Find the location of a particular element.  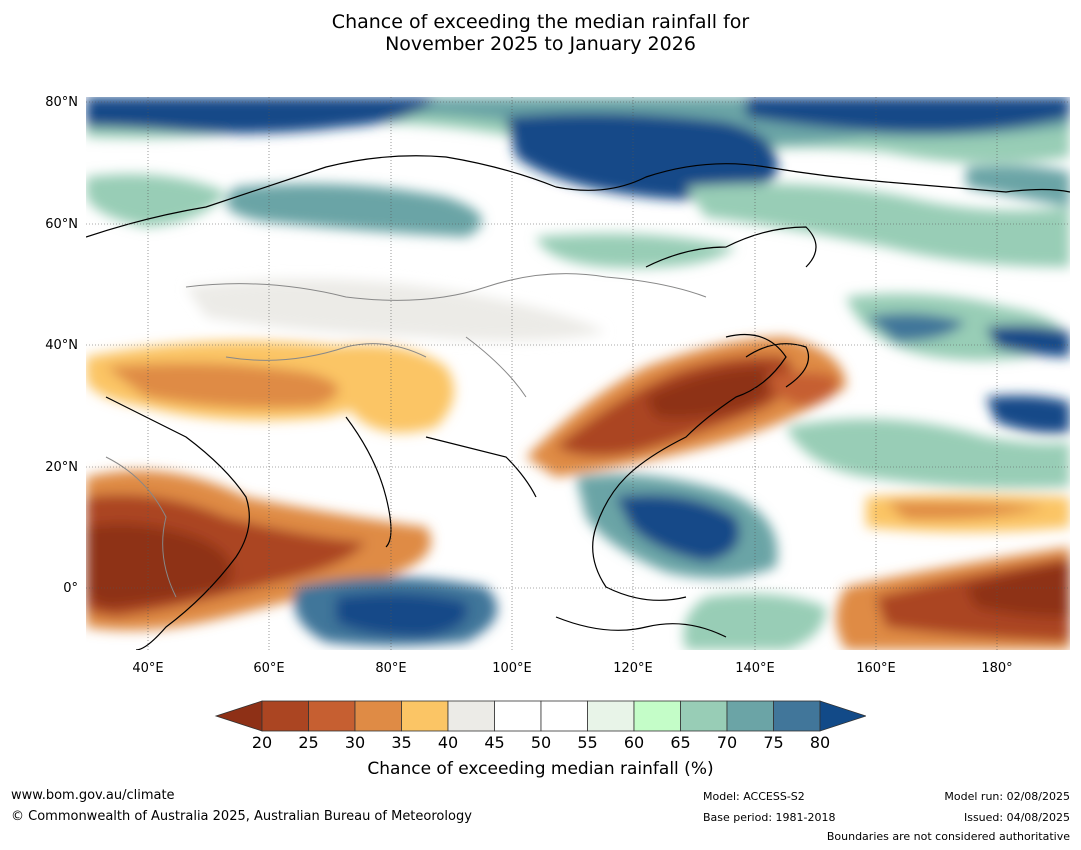

lon-label-80e: 80°E is located at coordinates (391, 668).